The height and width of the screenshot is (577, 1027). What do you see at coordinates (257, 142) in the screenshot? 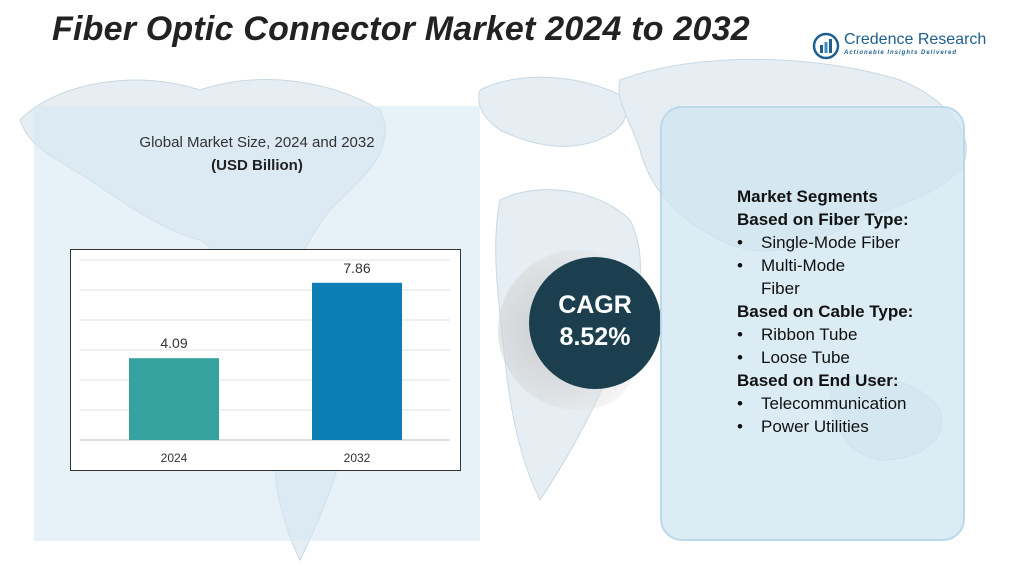
I see `chart-title: Global Market Size, 2024 and 2032` at bounding box center [257, 142].